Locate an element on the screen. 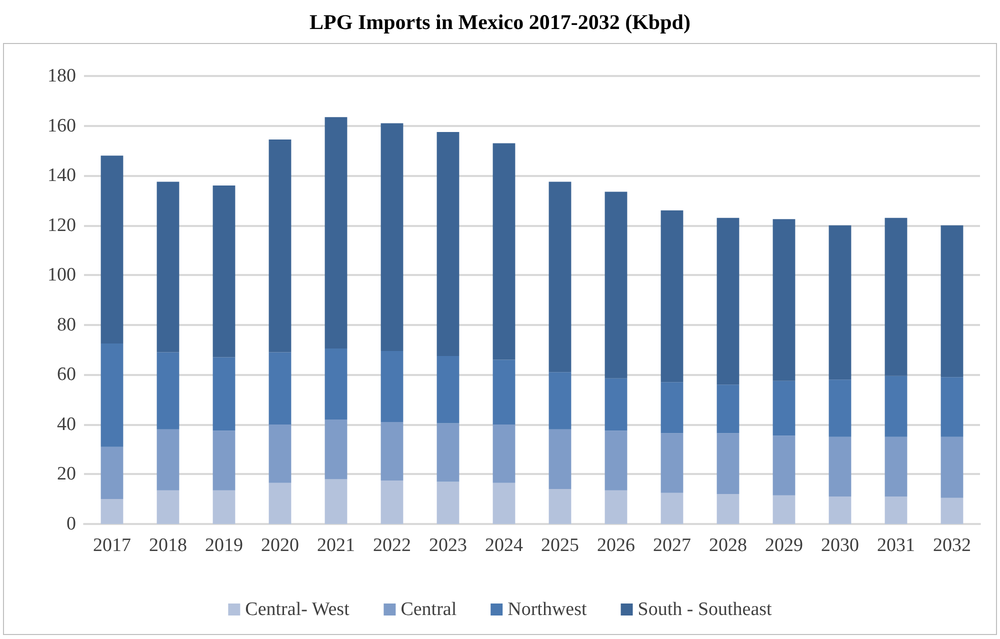  x-tick-label: 2021 is located at coordinates (336, 545).